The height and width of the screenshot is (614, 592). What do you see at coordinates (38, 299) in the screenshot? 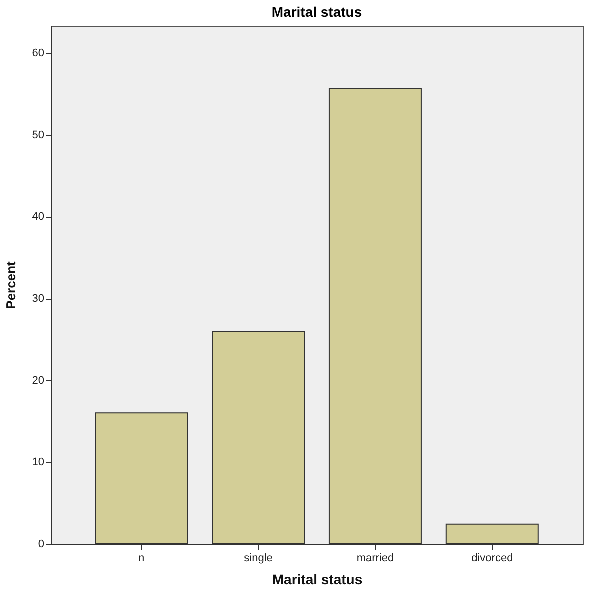
I see `y-tick-label: 30` at bounding box center [38, 299].